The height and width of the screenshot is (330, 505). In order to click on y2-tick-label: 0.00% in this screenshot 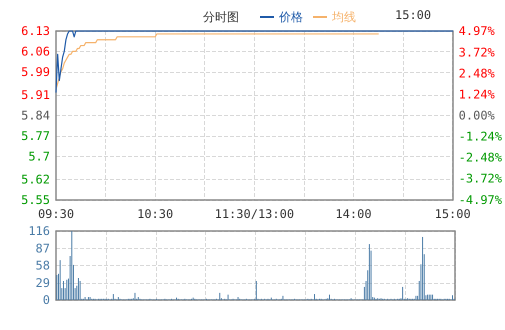, I will do `click(477, 115)`.